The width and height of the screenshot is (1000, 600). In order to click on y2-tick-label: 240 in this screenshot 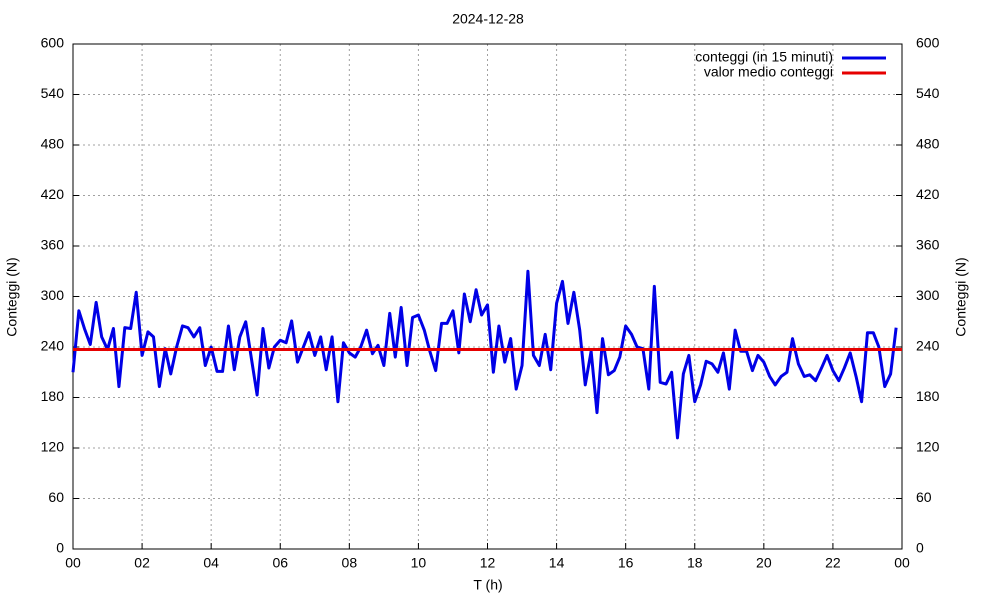, I will do `click(928, 346)`.